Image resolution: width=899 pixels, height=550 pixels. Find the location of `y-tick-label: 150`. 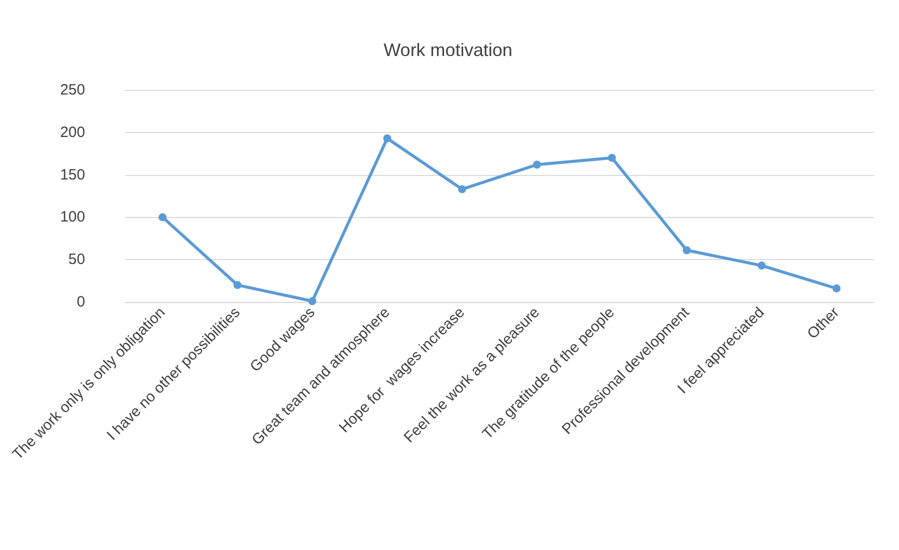

y-tick-label: 150 is located at coordinates (73, 175).